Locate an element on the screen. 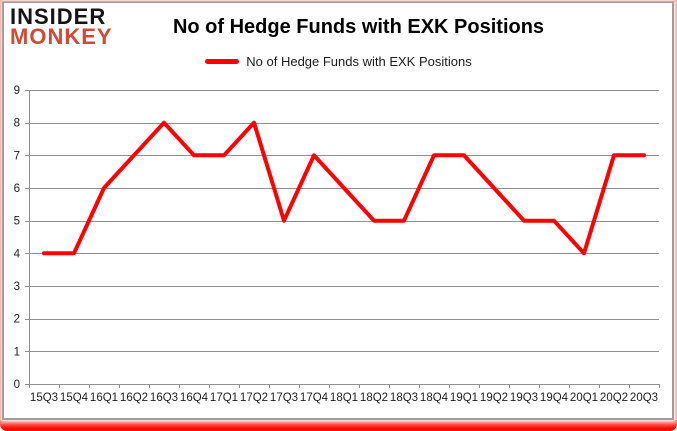  logo-text-monkey: MONKEY is located at coordinates (61, 37).